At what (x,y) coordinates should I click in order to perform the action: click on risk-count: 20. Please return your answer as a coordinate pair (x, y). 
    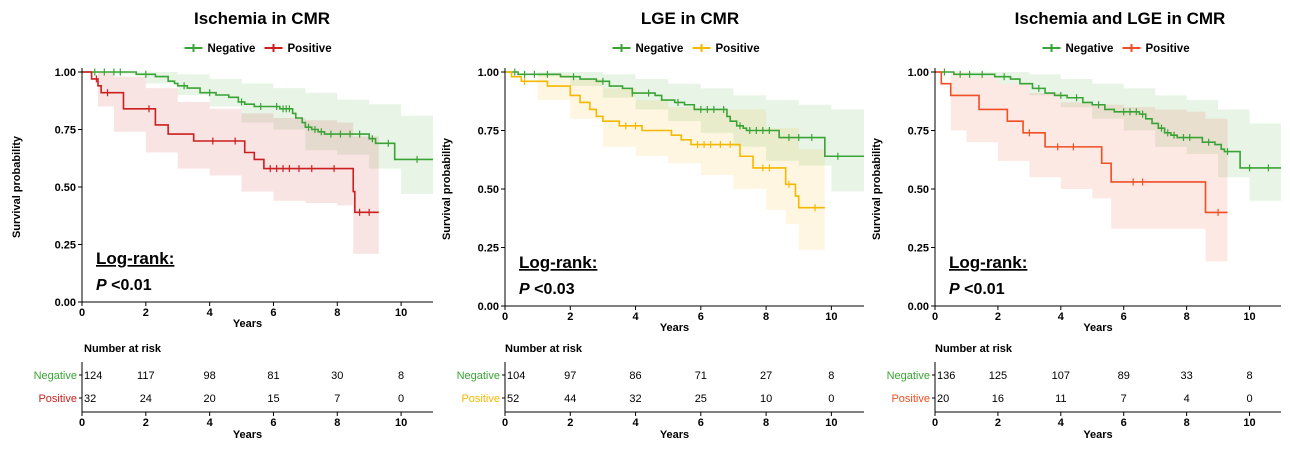
    Looking at the image, I should click on (943, 399).